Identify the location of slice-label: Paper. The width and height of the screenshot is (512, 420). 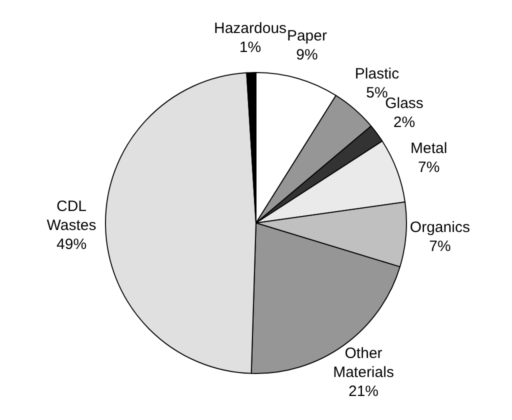
(306, 35).